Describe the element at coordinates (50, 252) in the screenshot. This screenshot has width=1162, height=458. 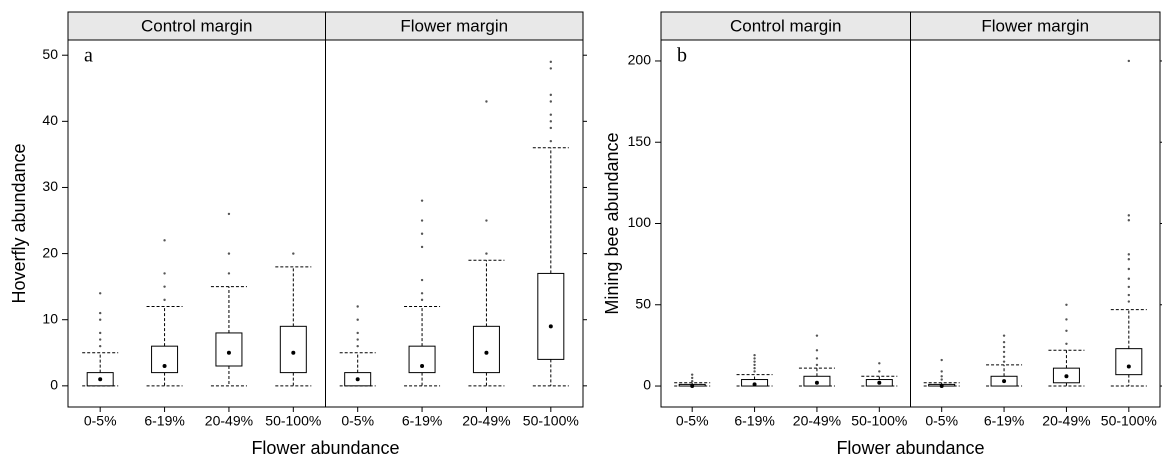
I see `y-tick-label: 20` at that location.